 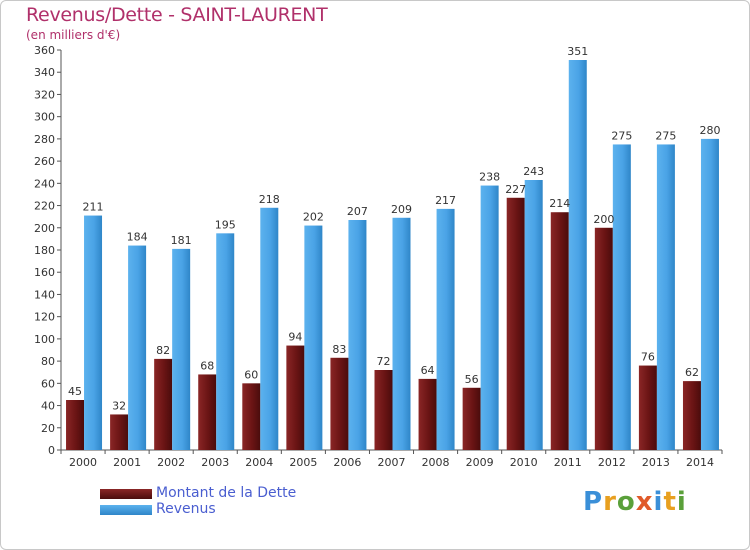 I want to click on y-tick-label: 240, so click(x=44, y=183).